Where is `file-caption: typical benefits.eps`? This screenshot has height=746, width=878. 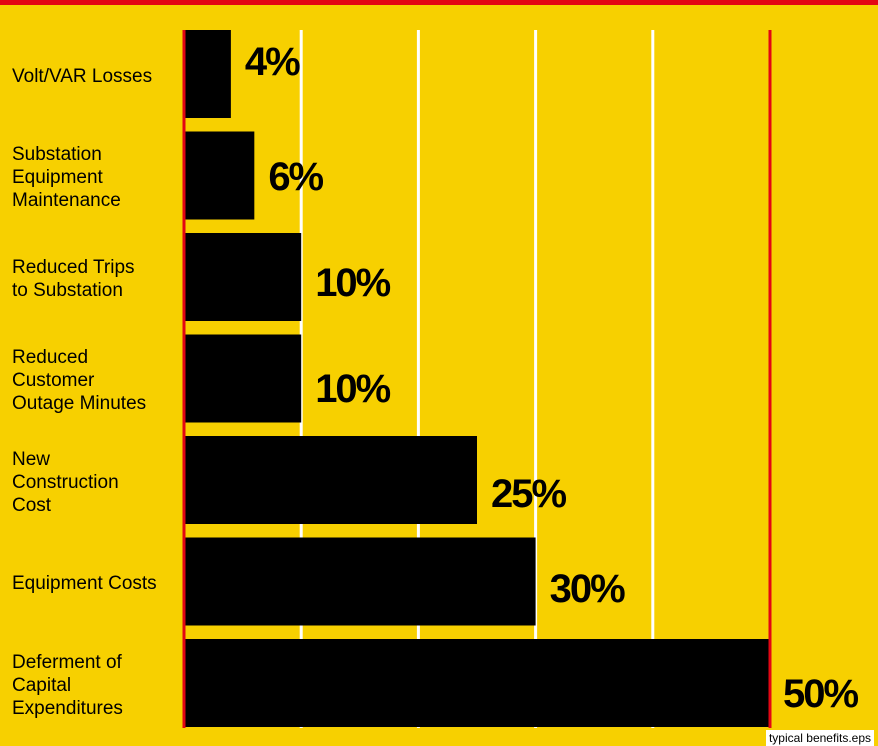 file-caption: typical benefits.eps is located at coordinates (819, 738).